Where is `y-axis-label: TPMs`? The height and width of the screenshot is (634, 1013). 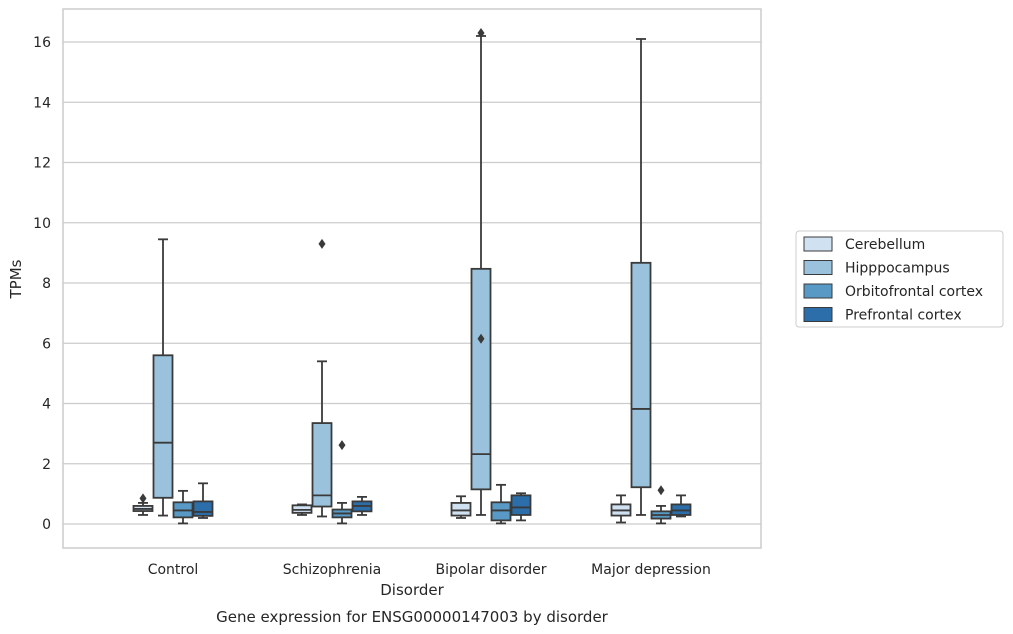 y-axis-label: TPMs is located at coordinates (16, 279).